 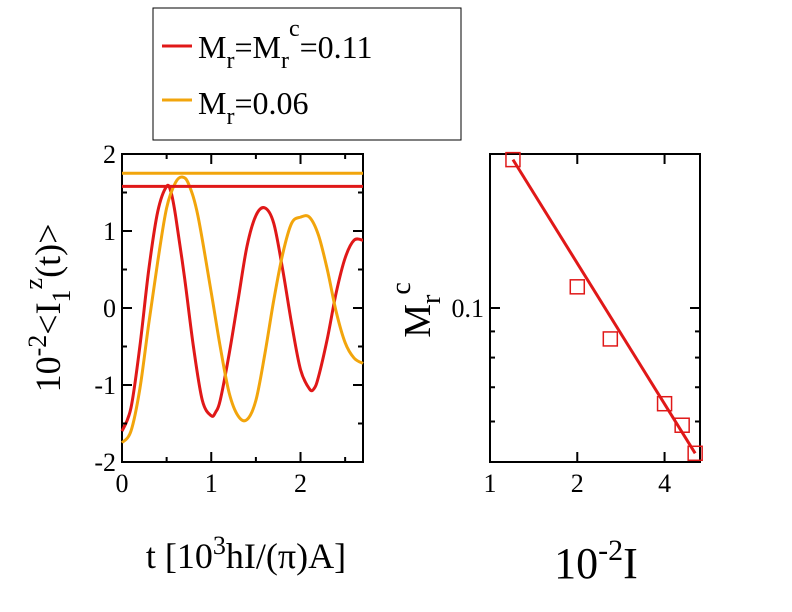 I want to click on left-curves, so click(x=242, y=307).